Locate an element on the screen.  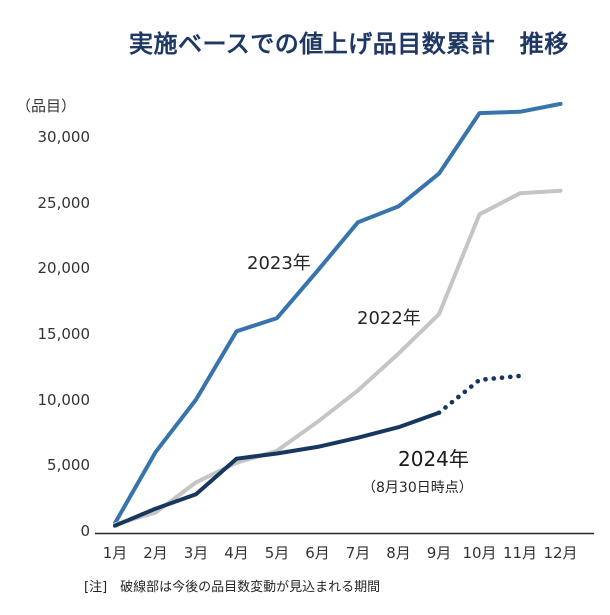
series-line-2024年-solid is located at coordinates (277, 469).